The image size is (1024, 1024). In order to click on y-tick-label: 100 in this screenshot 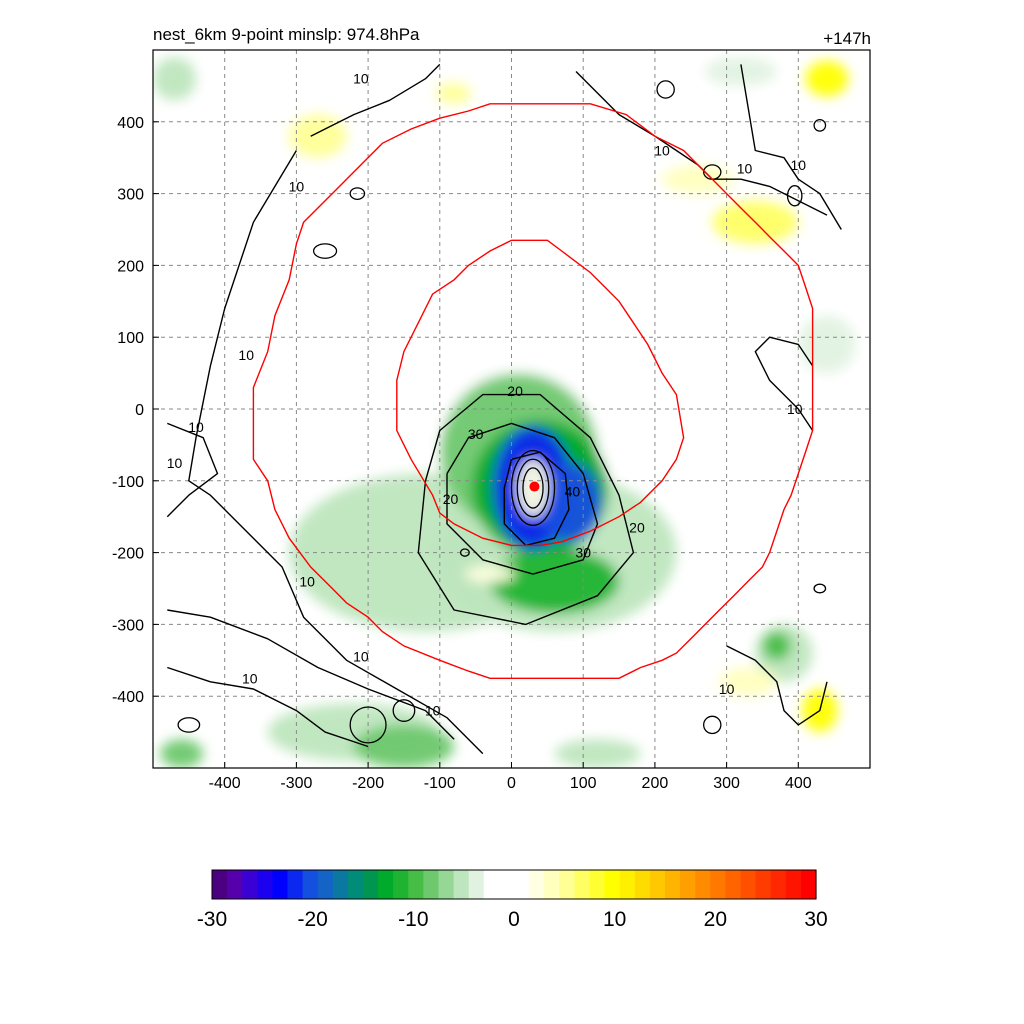, I will do `click(130, 338)`.